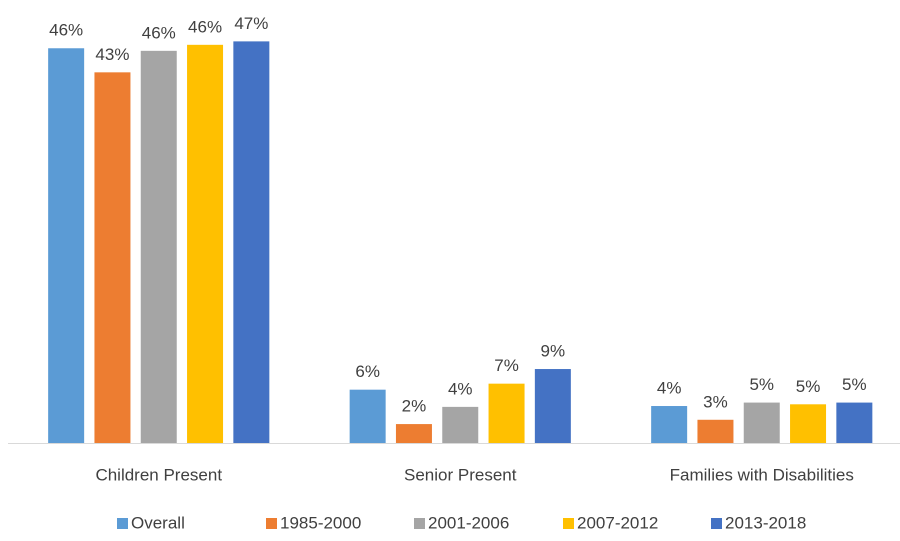  What do you see at coordinates (617, 522) in the screenshot?
I see `legend-label: 2007-2012` at bounding box center [617, 522].